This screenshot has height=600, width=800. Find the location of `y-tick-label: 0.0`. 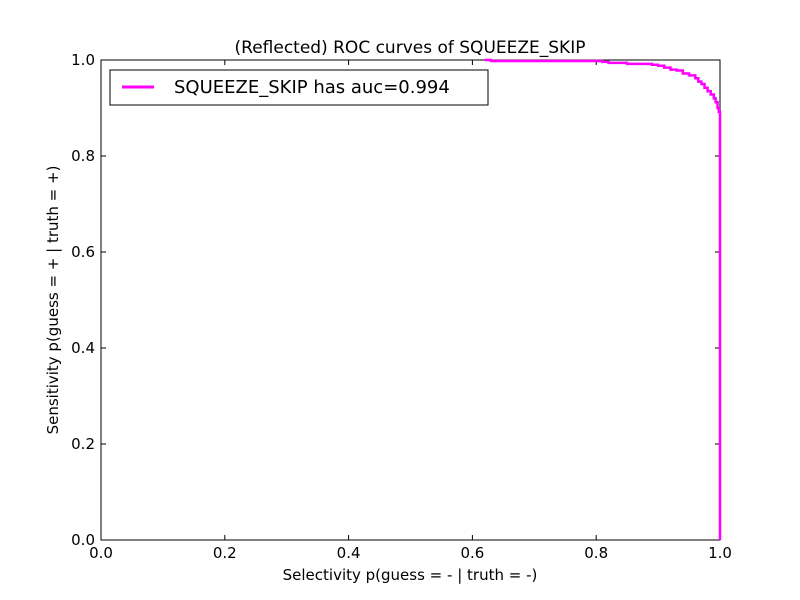

y-tick-label: 0.0 is located at coordinates (83, 540).